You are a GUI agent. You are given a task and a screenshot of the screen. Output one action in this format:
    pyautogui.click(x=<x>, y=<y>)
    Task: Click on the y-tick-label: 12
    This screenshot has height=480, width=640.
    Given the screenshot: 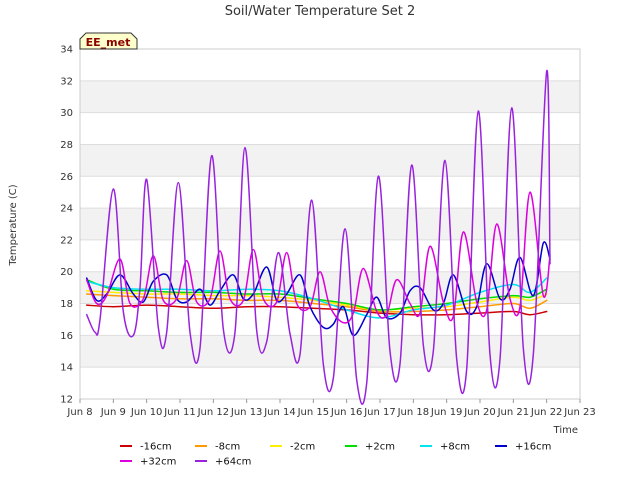 What is the action you would take?
    pyautogui.click(x=66, y=400)
    